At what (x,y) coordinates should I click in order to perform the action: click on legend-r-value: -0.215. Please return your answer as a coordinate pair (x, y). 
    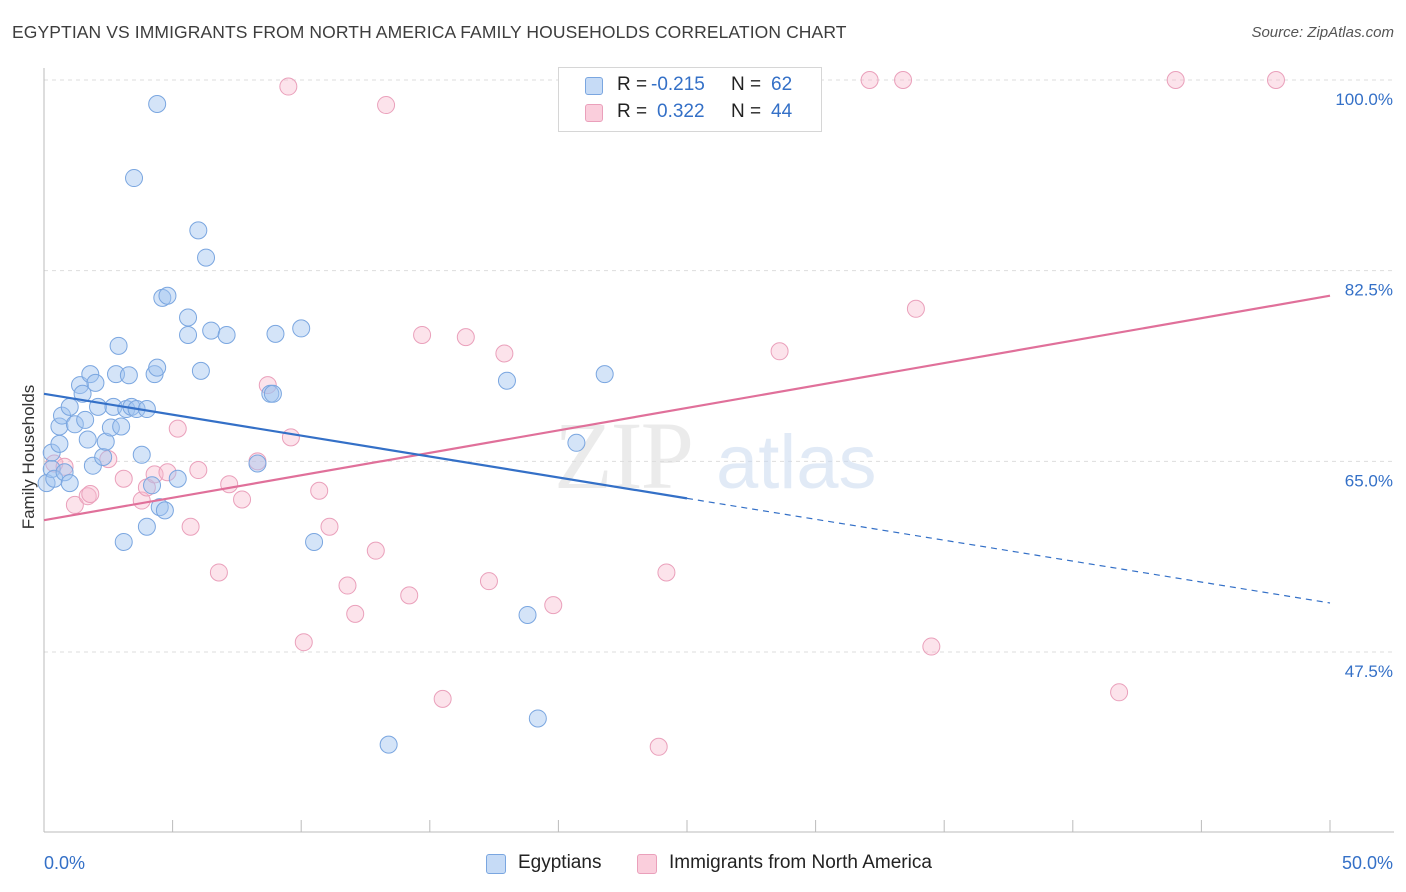
    Looking at the image, I should click on (678, 84).